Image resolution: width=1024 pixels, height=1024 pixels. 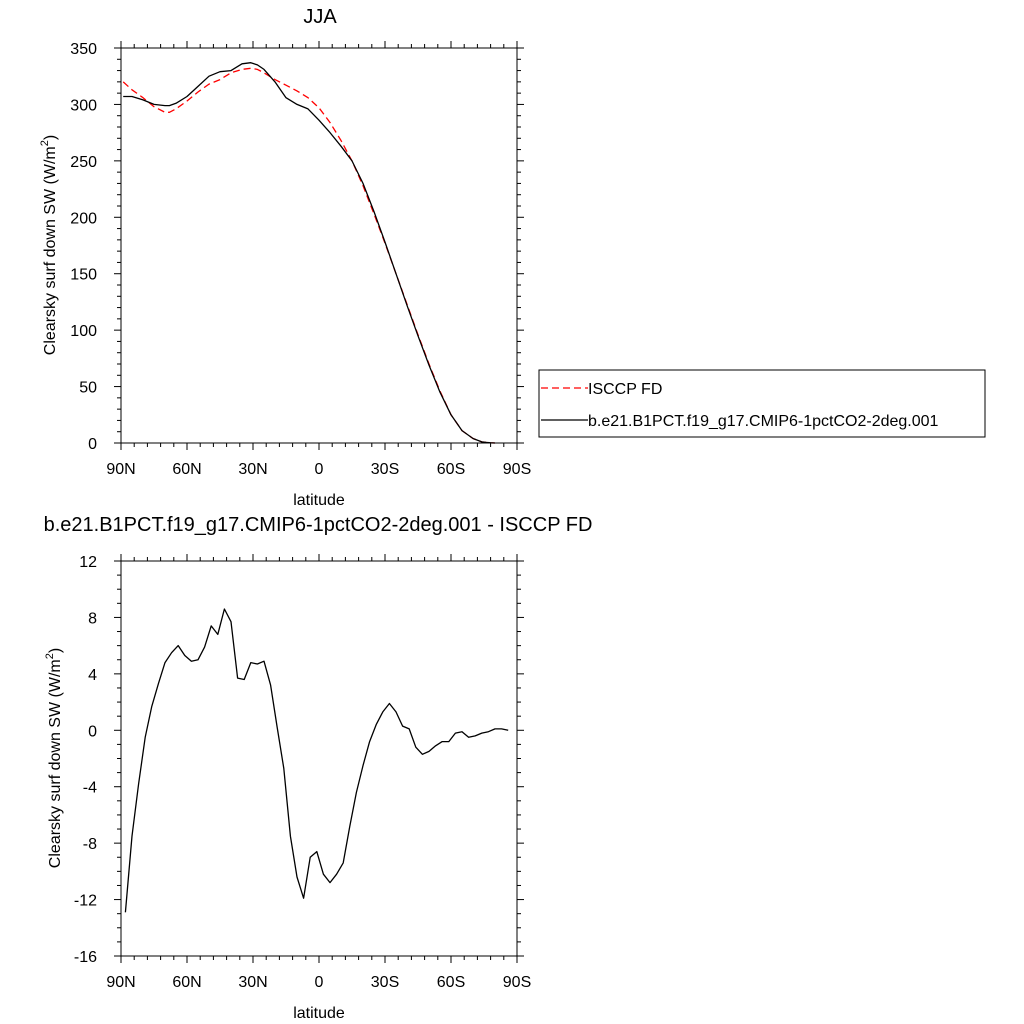 I want to click on bottom-chart-x-axis-label: latitude, so click(x=319, y=1013).